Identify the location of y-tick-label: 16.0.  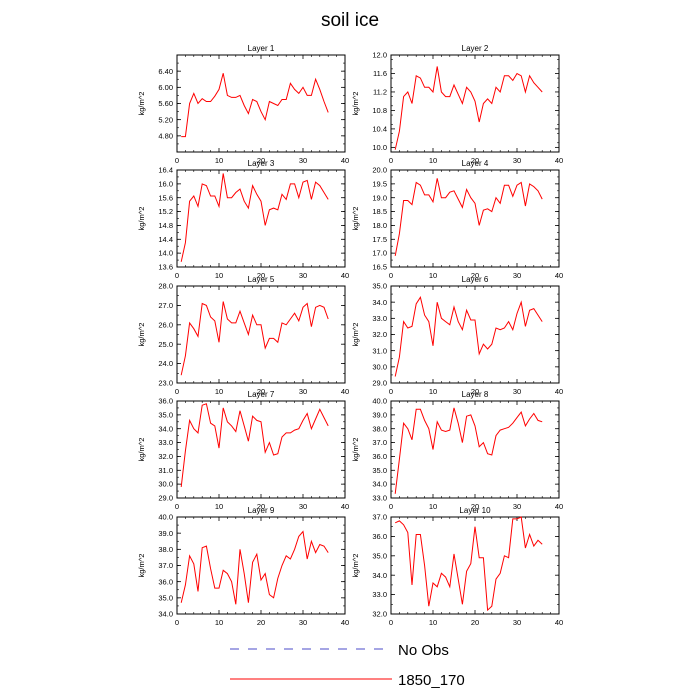
(165, 183).